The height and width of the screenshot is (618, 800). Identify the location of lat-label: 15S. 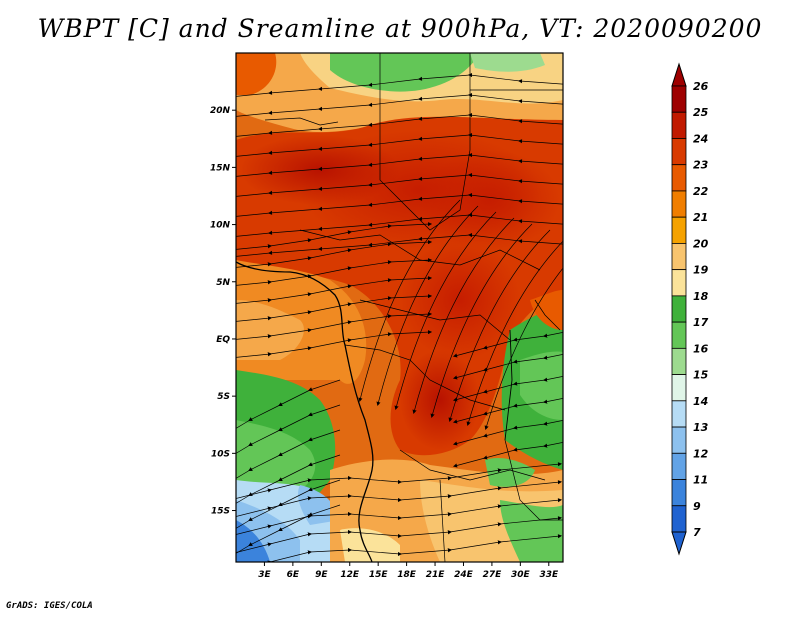
(220, 512).